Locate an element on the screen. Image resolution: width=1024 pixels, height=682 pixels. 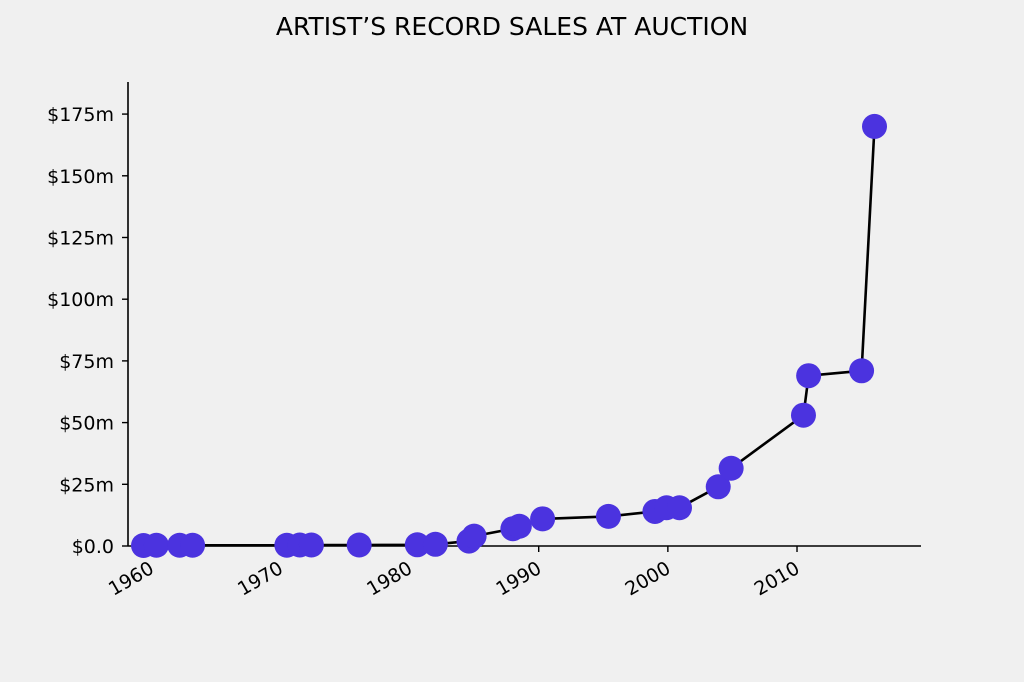
y-tick-label: $25m is located at coordinates (86, 485).